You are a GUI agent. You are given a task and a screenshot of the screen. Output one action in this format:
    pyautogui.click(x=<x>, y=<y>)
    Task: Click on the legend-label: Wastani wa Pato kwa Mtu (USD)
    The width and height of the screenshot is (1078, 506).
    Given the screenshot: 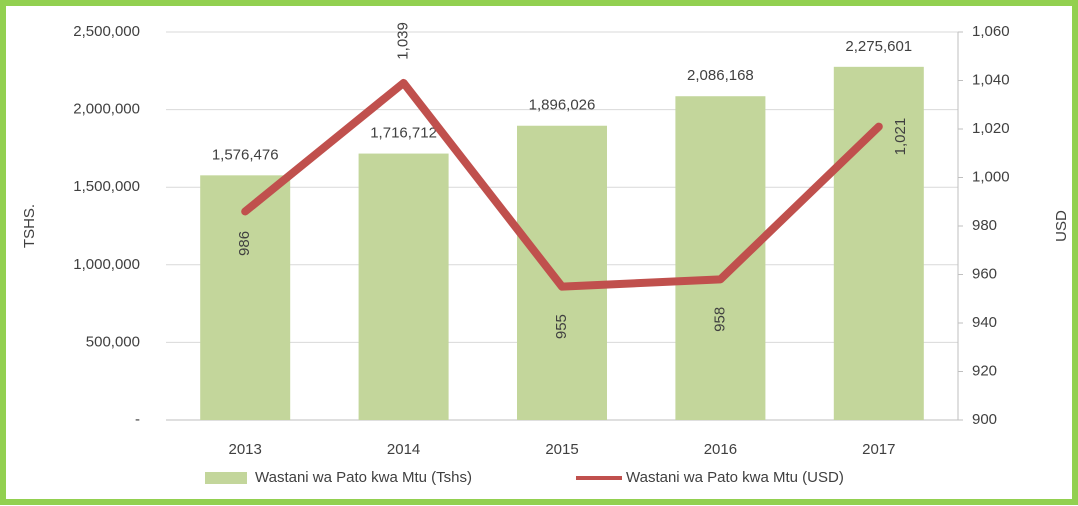 What is the action you would take?
    pyautogui.click(x=735, y=477)
    